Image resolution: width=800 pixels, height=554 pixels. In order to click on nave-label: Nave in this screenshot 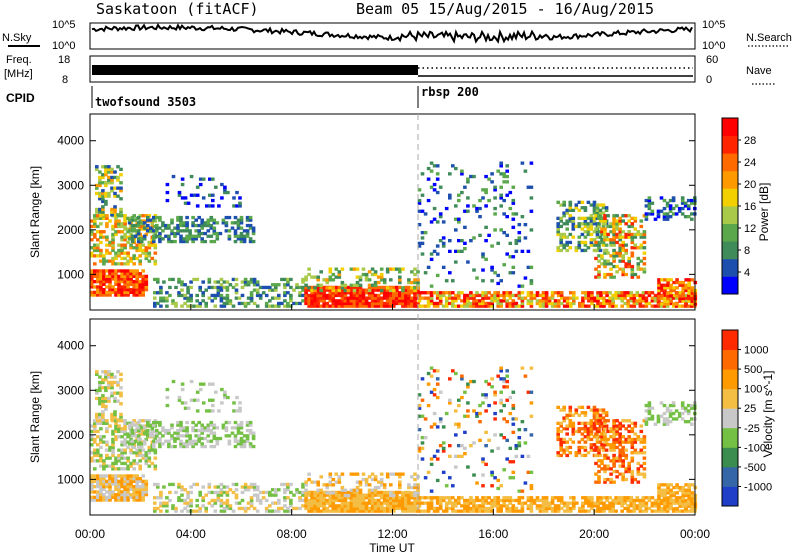, I will do `click(759, 71)`.